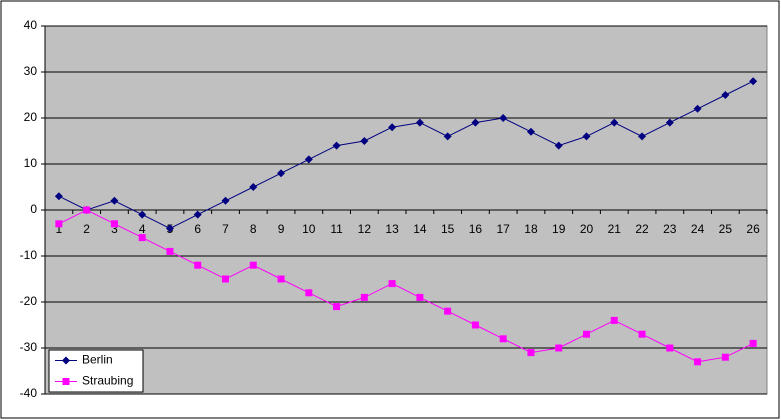 The height and width of the screenshot is (420, 781). Describe the element at coordinates (86, 229) in the screenshot. I see `x-tick-label: 2` at that location.